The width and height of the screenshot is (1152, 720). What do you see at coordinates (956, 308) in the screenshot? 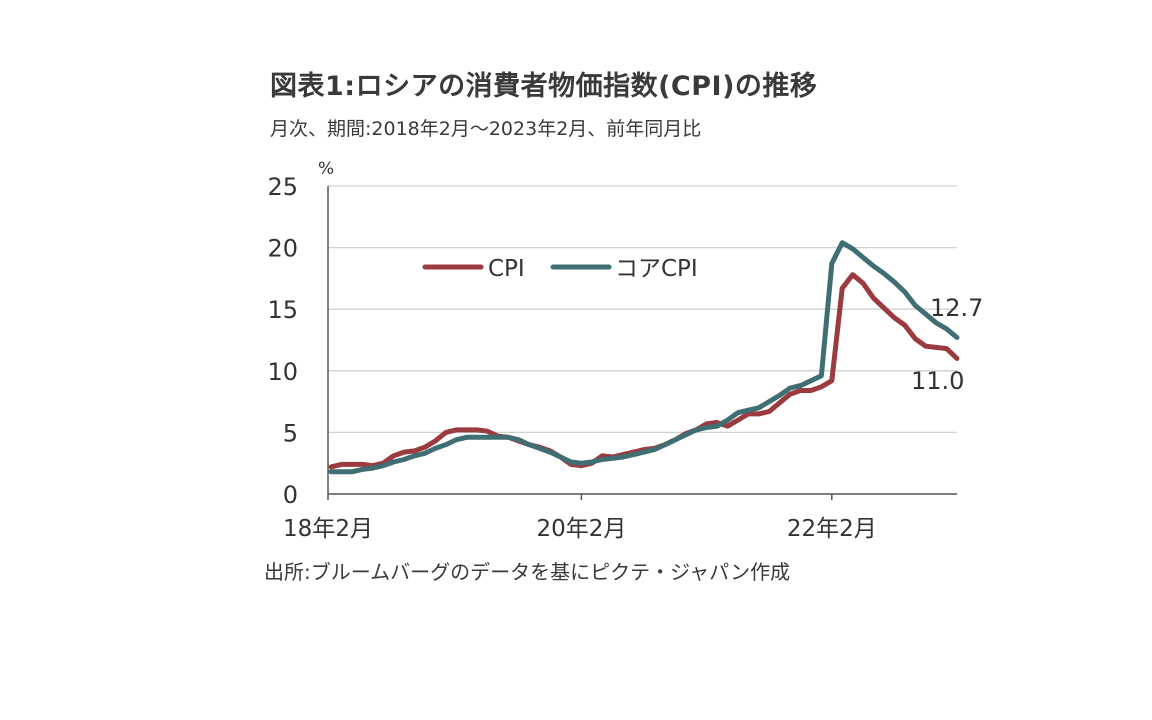
I see `core-cpi-end-label: 12.7` at bounding box center [956, 308].